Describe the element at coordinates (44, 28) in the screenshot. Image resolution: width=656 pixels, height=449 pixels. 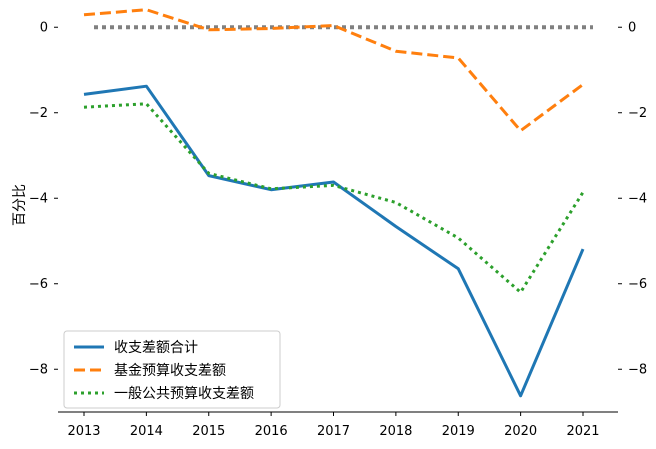
I see `y-tick-label-left: 0` at that location.